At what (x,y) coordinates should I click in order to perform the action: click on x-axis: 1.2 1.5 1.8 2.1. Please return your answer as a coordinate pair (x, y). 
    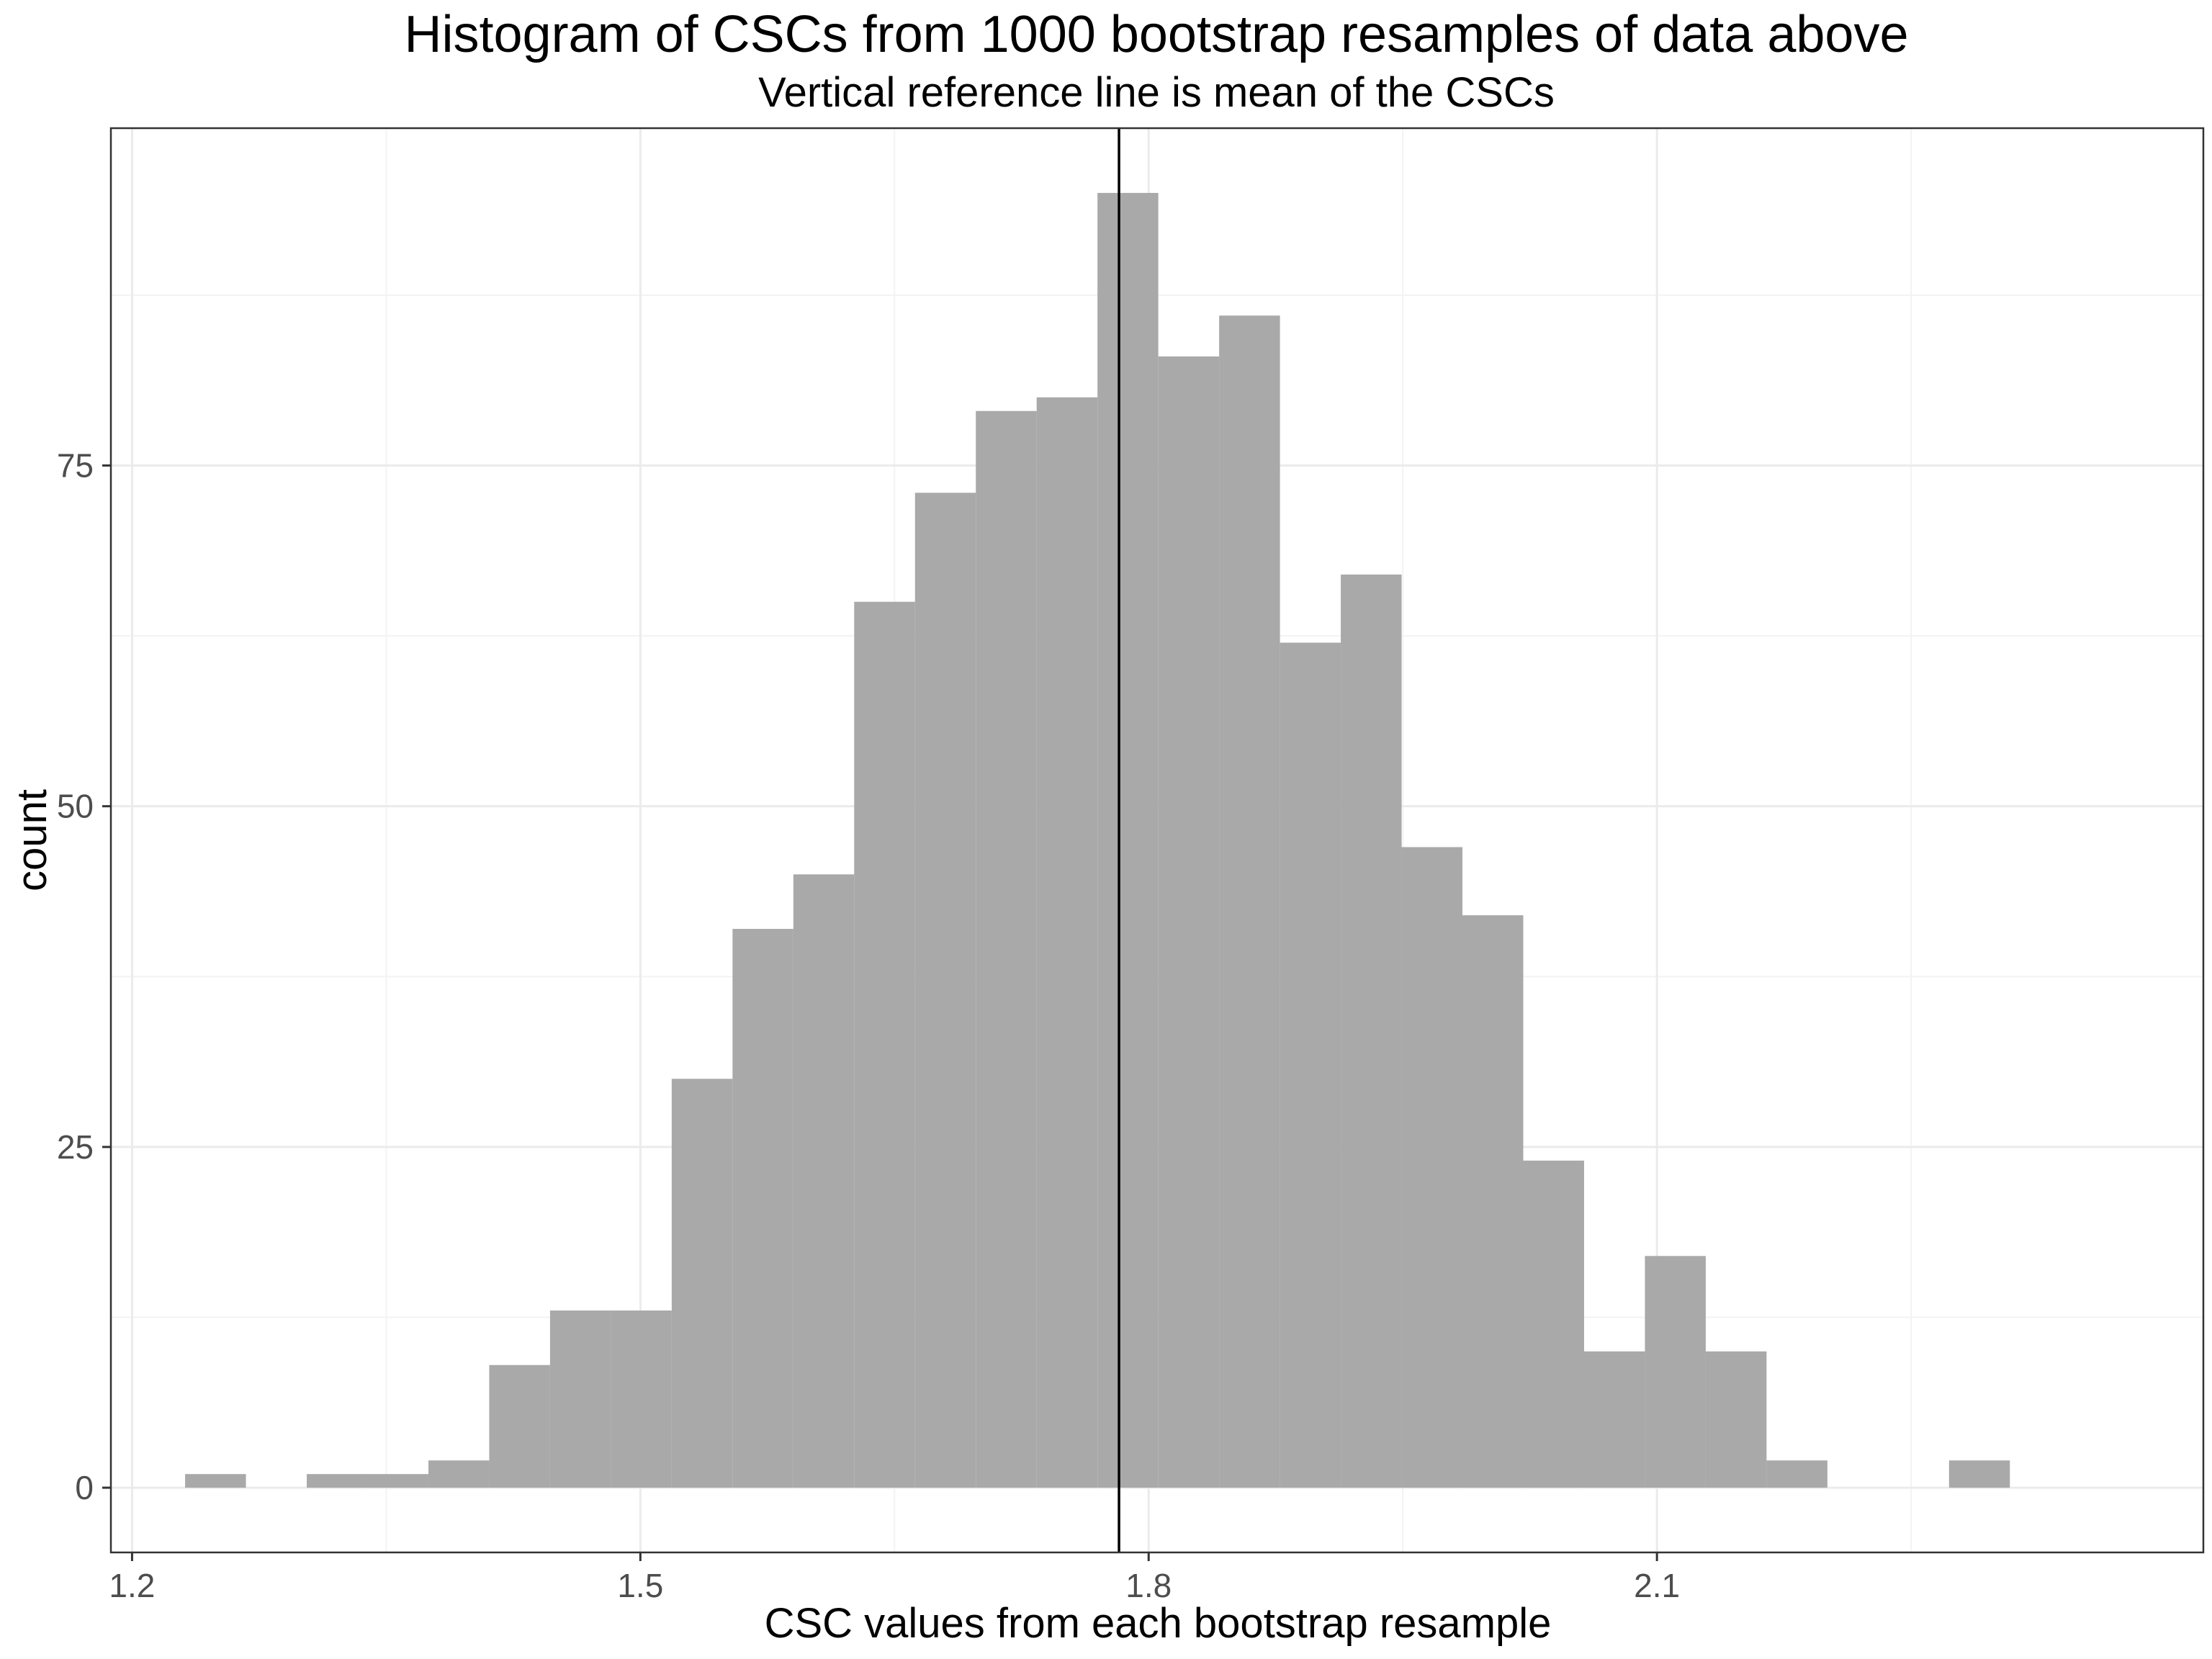
    Looking at the image, I should click on (894, 1578).